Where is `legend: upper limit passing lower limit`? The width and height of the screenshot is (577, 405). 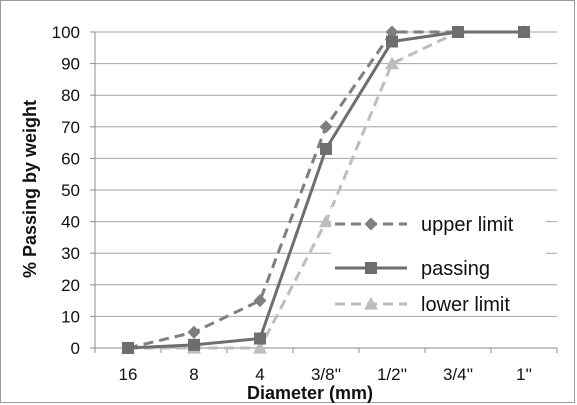
legend: upper limit passing lower limit is located at coordinates (438, 261).